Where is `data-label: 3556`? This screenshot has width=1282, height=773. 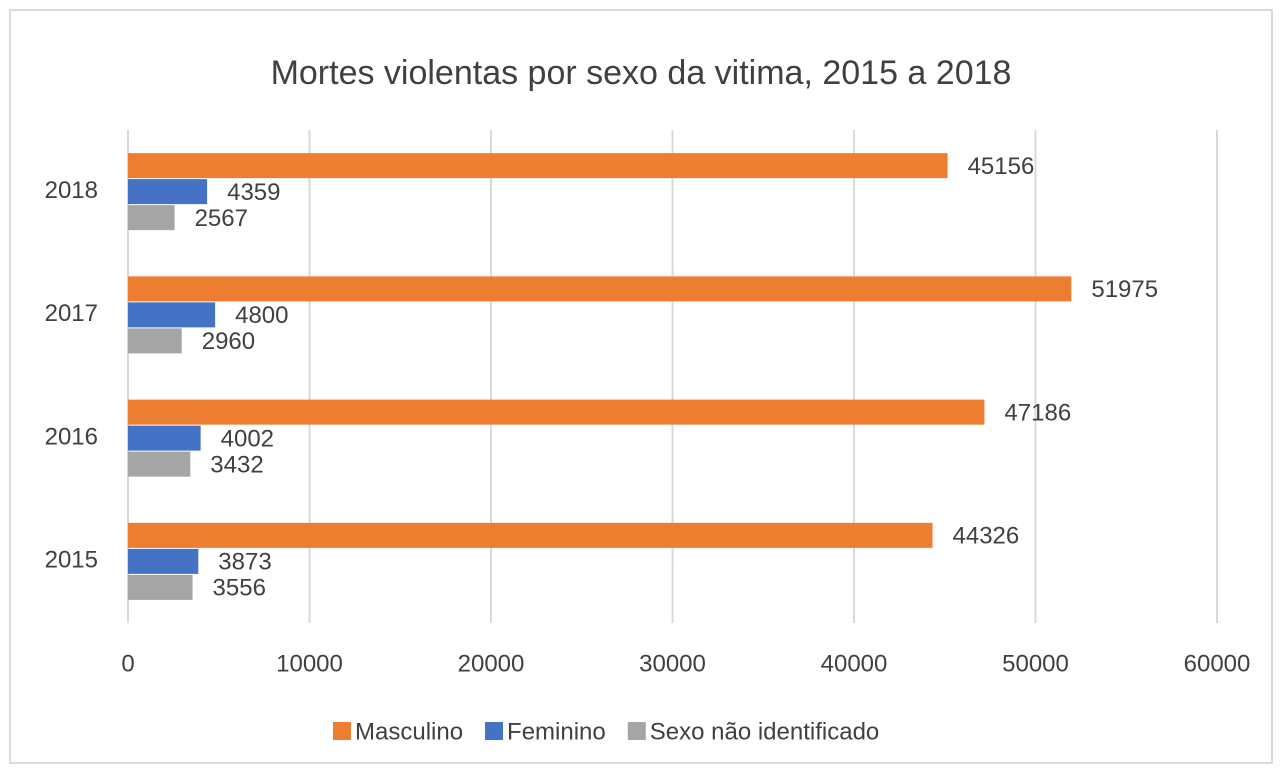 data-label: 3556 is located at coordinates (239, 588).